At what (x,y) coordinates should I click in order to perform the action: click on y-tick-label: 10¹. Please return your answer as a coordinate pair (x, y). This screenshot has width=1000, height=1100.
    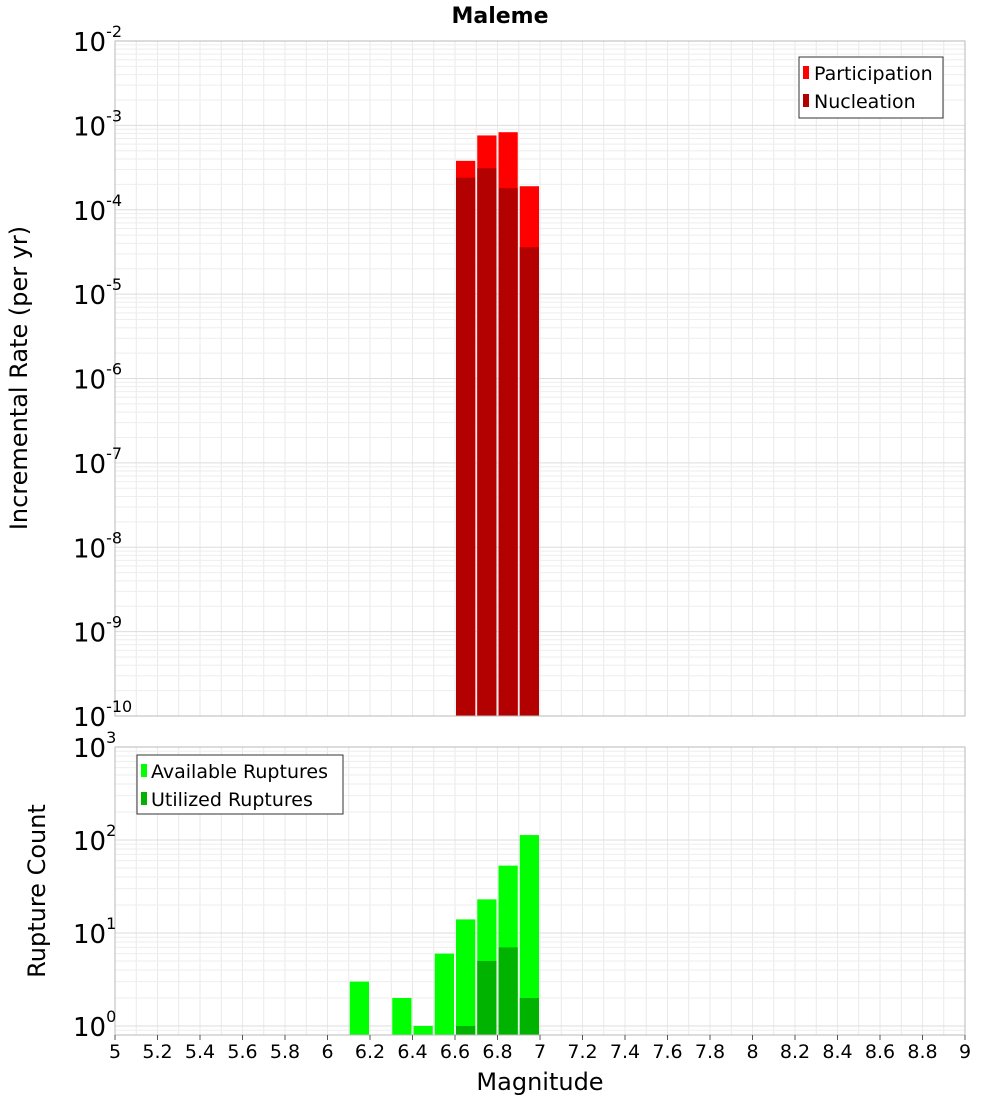
    Looking at the image, I should click on (94, 932).